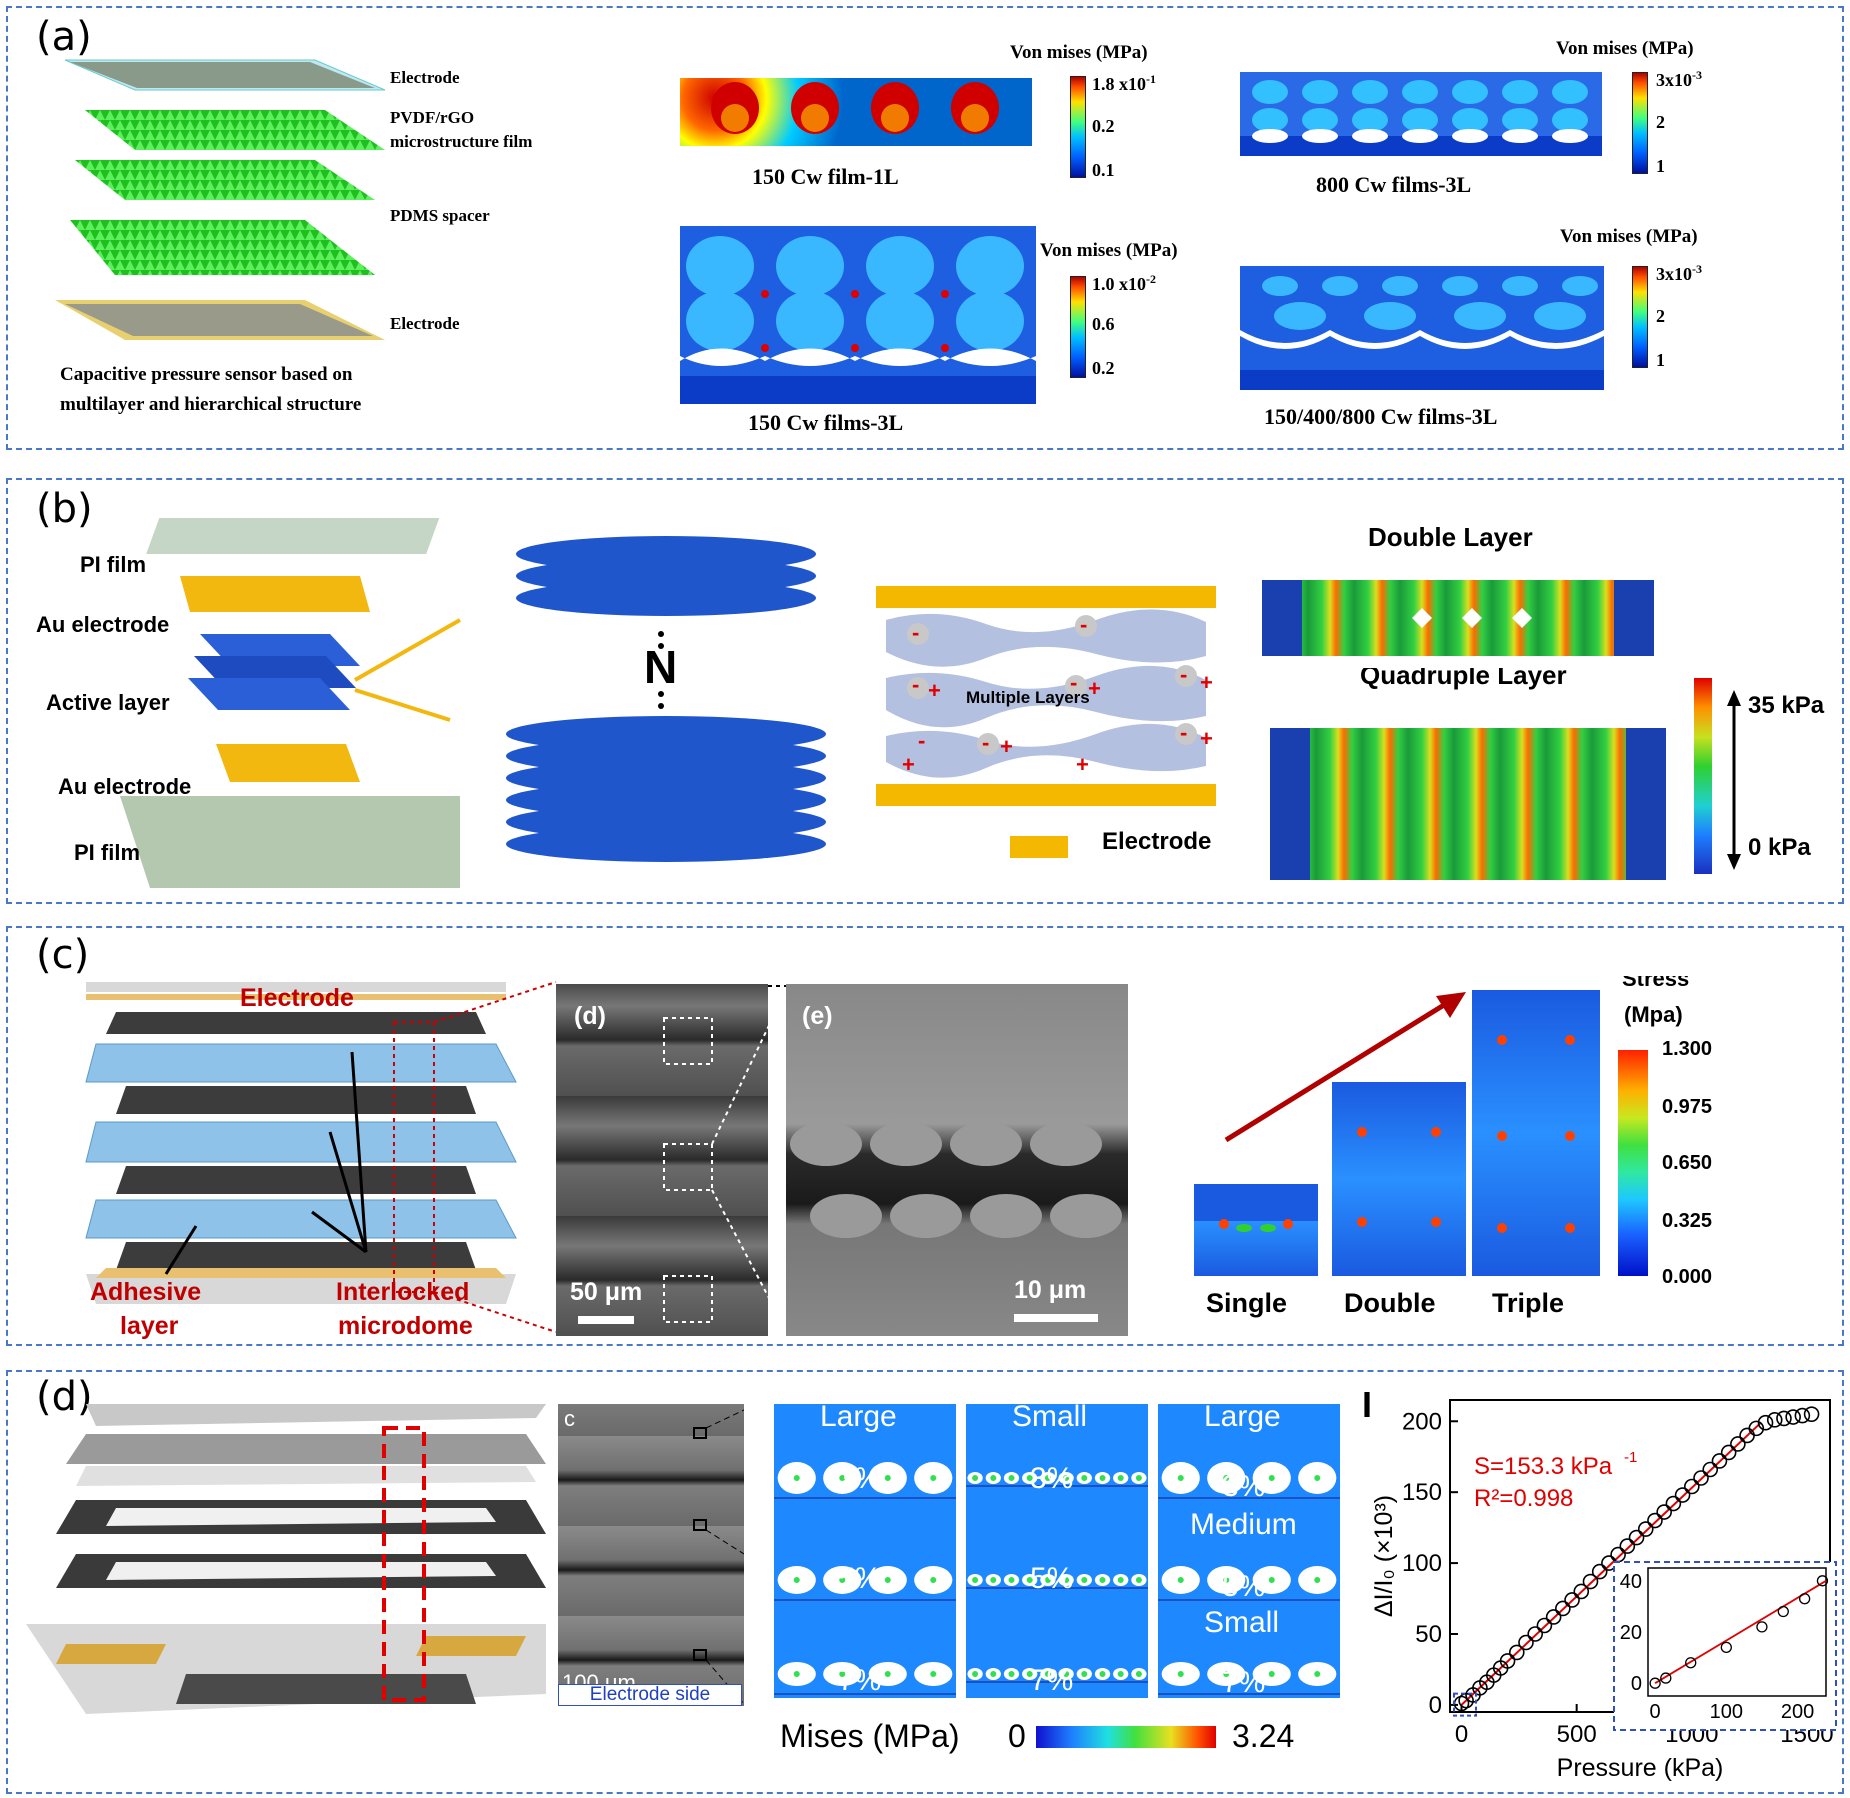 The width and height of the screenshot is (1850, 1798). I want to click on b-n-symbol: N, so click(661, 667).